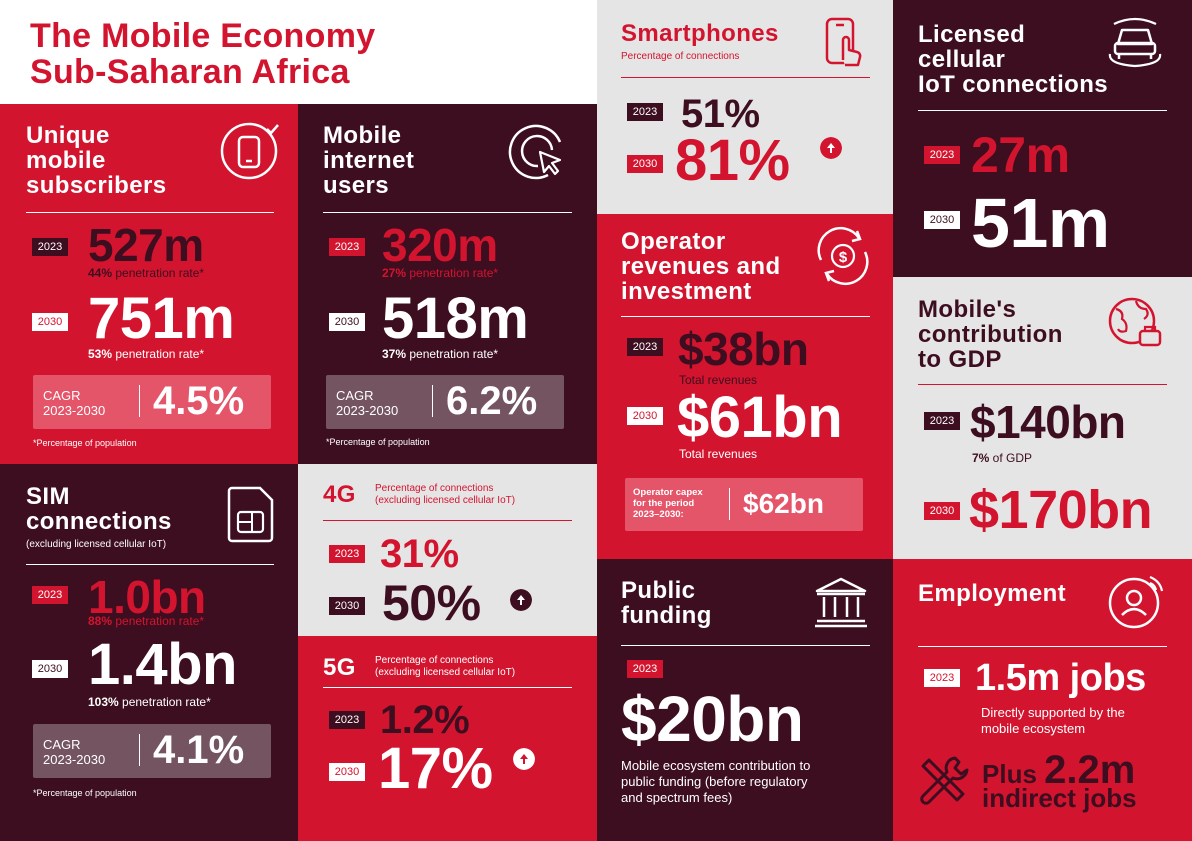 The height and width of the screenshot is (841, 1192). Describe the element at coordinates (434, 488) in the screenshot. I see `subtitle-line: Percentage of connections` at that location.